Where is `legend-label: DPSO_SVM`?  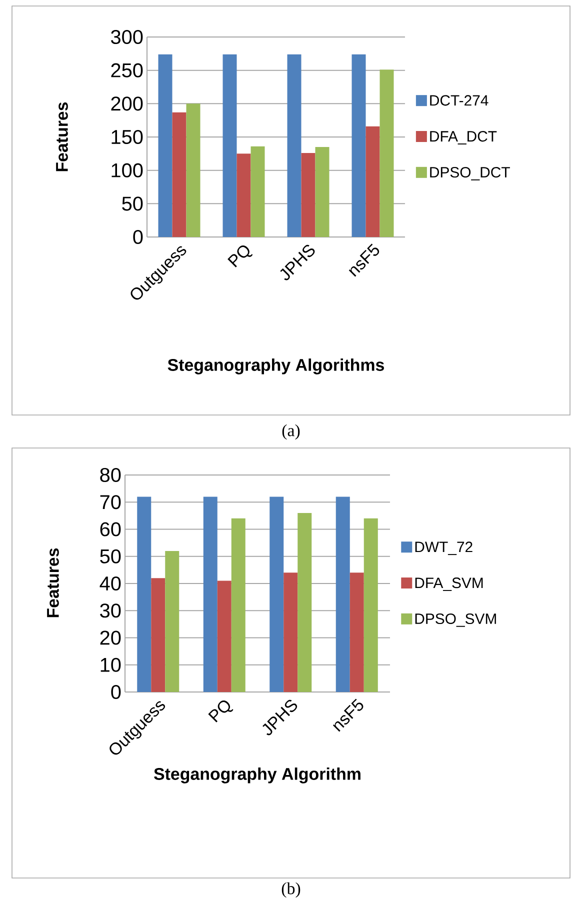
legend-label: DPSO_SVM is located at coordinates (455, 620).